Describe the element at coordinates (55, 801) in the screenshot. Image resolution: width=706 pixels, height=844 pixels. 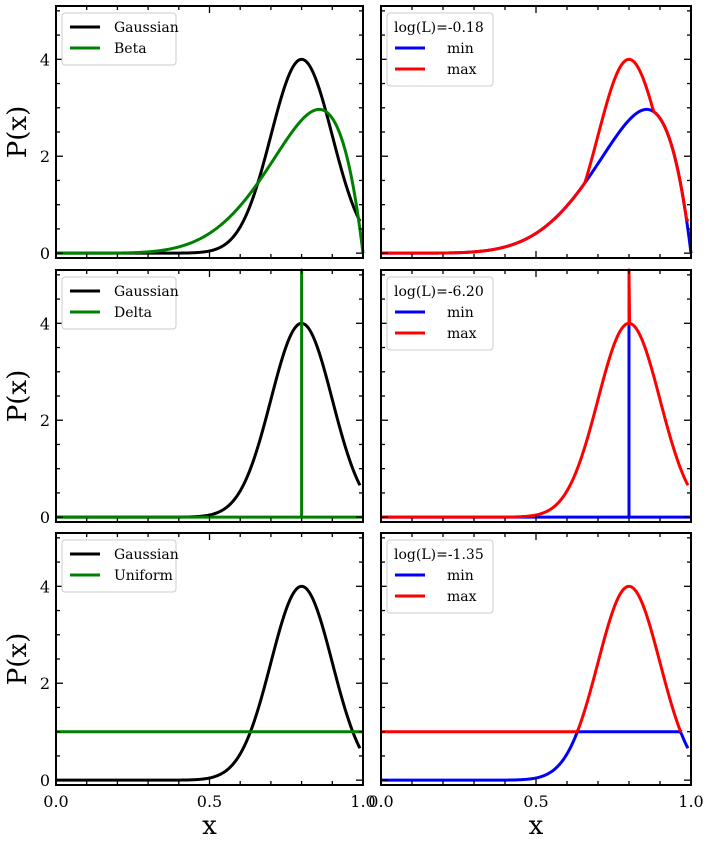
I see `r3-left-xtick-label: 0.0` at that location.